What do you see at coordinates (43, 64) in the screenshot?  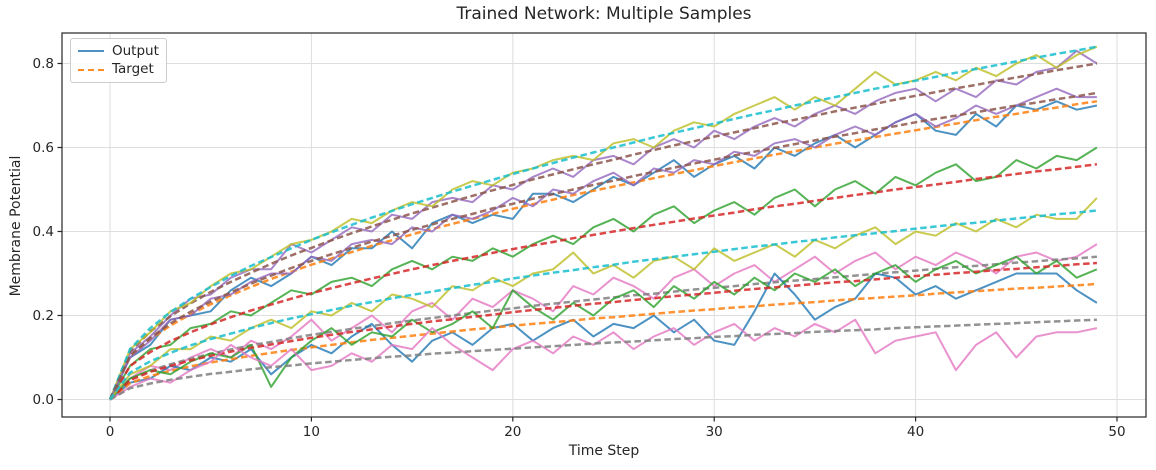 I see `y-tick-label: 0.8` at bounding box center [43, 64].